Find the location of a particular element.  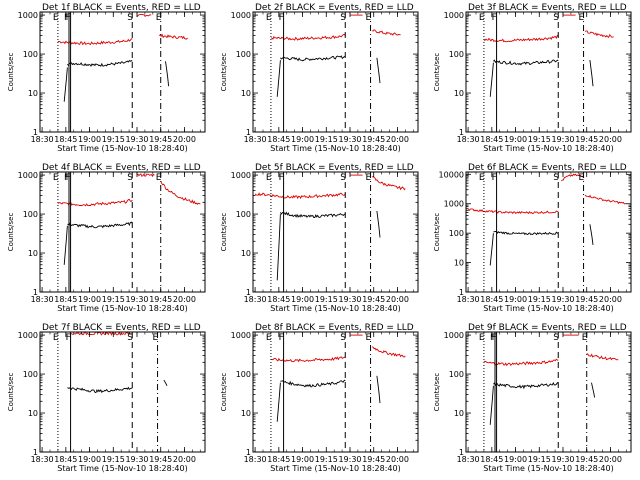

y-tick-label: 10000 is located at coordinates (451, 174).